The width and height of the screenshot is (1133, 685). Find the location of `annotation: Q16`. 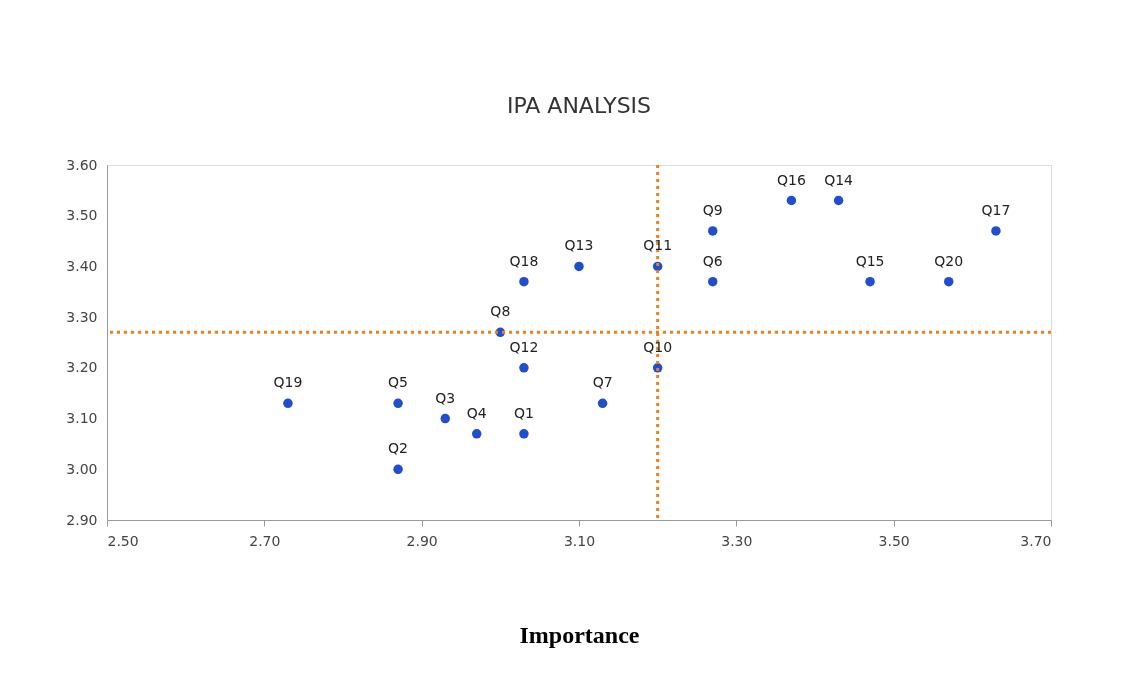

annotation: Q16 is located at coordinates (791, 179).